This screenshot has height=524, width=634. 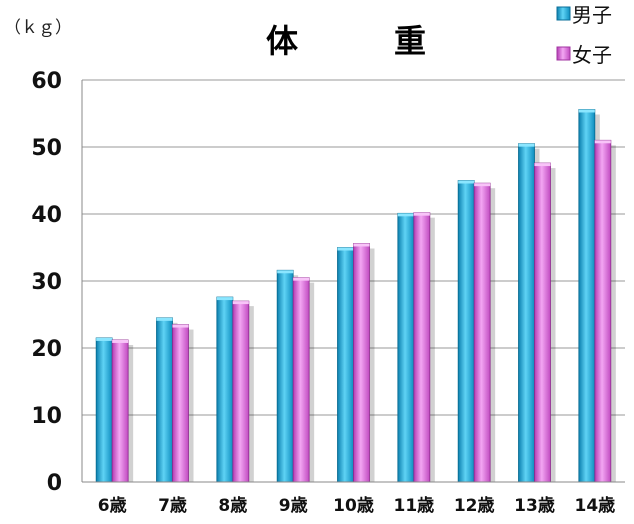 What do you see at coordinates (592, 55) in the screenshot?
I see `legend-label-girls: 女子` at bounding box center [592, 55].